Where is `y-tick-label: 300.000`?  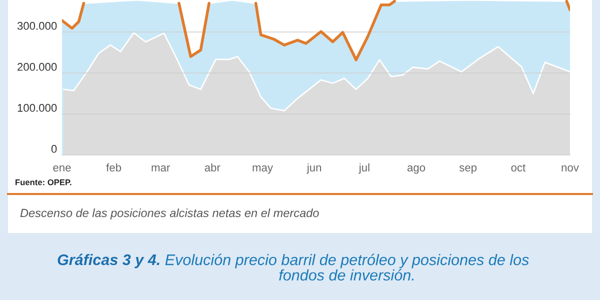
y-tick-label: 300.000 is located at coordinates (37, 26).